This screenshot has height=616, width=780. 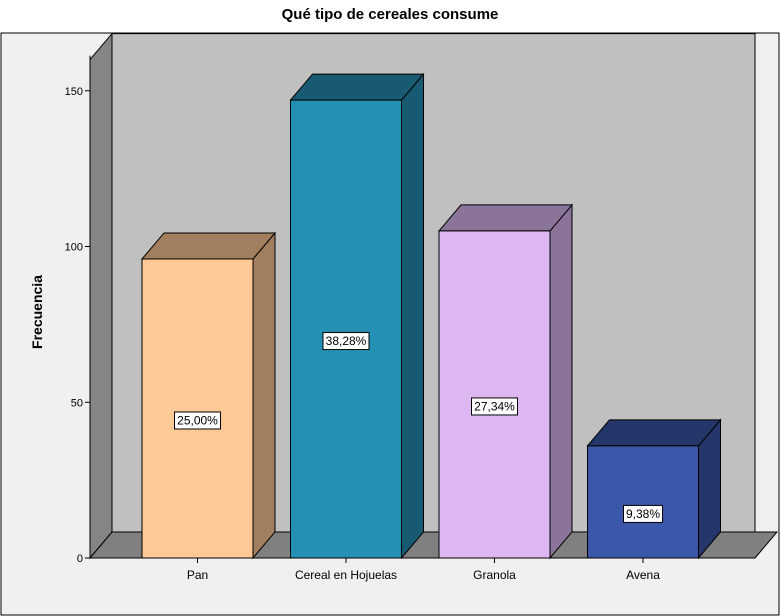 I want to click on bar-pan: 25,00%, so click(x=208, y=395).